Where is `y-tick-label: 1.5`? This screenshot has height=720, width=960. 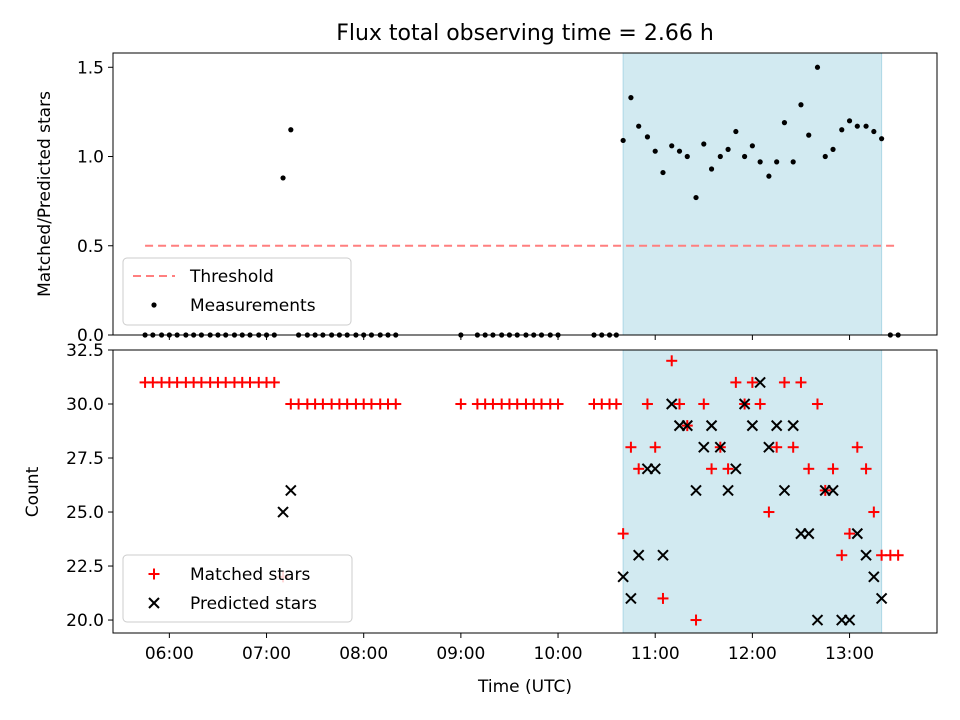 y-tick-label: 1.5 is located at coordinates (90, 68).